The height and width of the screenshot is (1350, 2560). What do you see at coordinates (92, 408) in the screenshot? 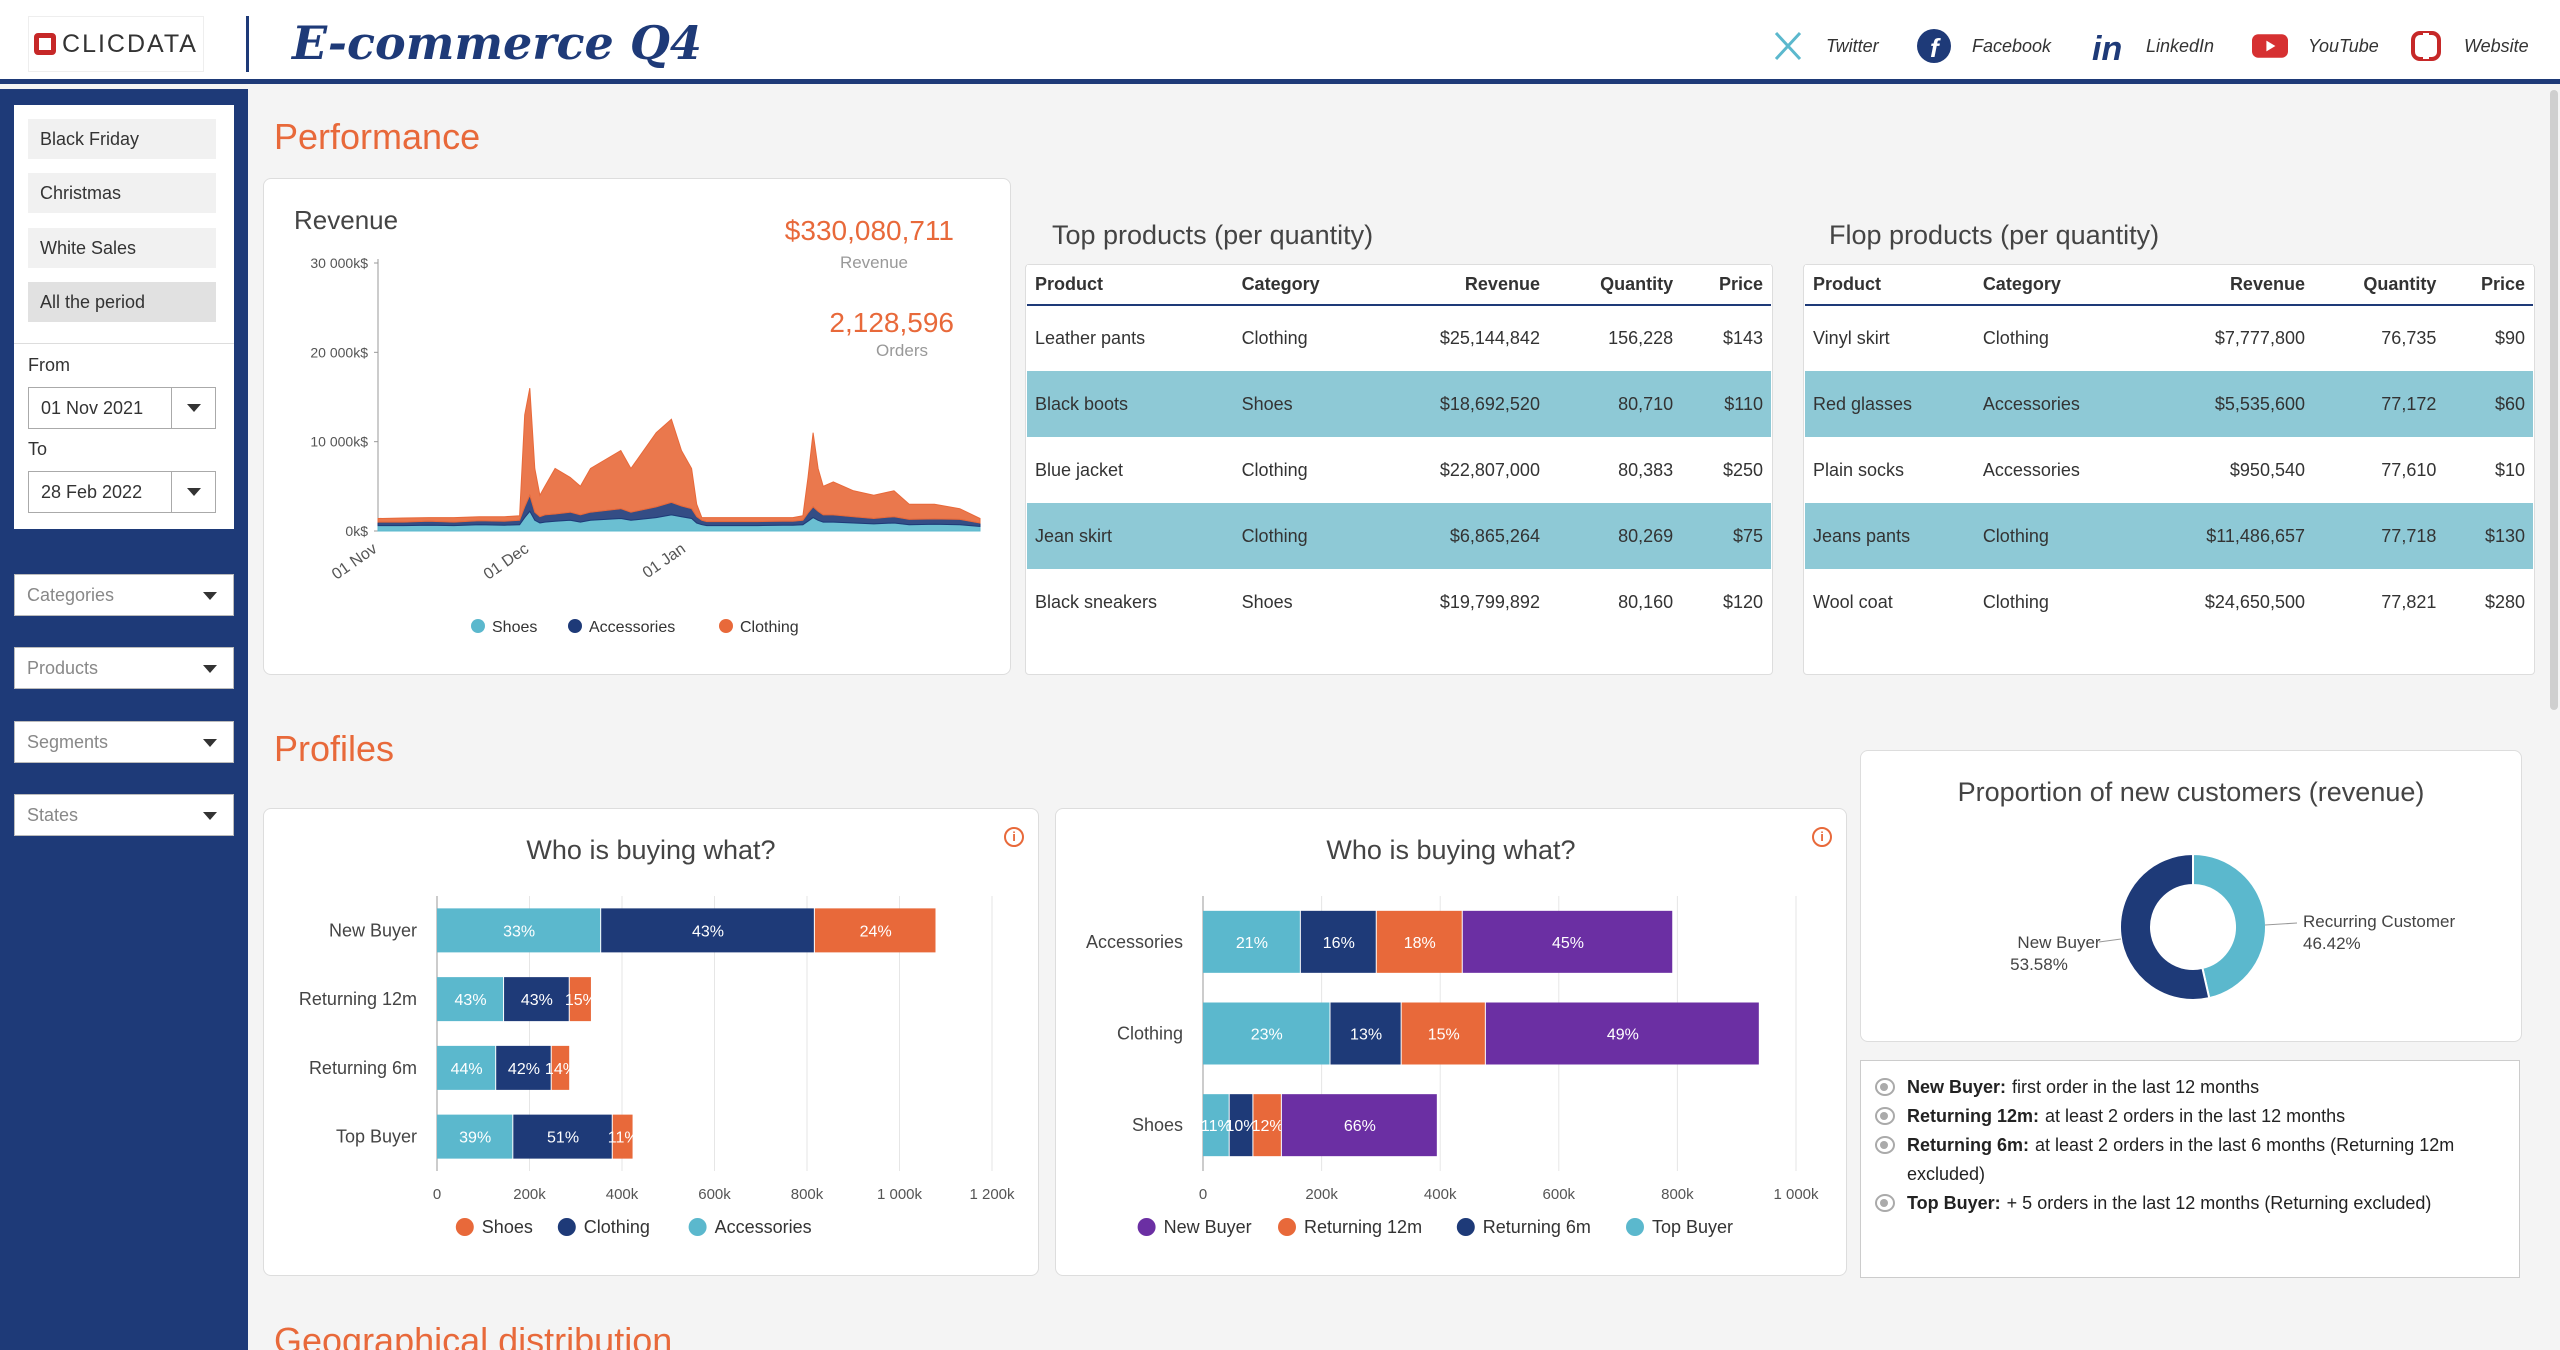
I see `from-date-value: 01 Nov 2021` at bounding box center [92, 408].